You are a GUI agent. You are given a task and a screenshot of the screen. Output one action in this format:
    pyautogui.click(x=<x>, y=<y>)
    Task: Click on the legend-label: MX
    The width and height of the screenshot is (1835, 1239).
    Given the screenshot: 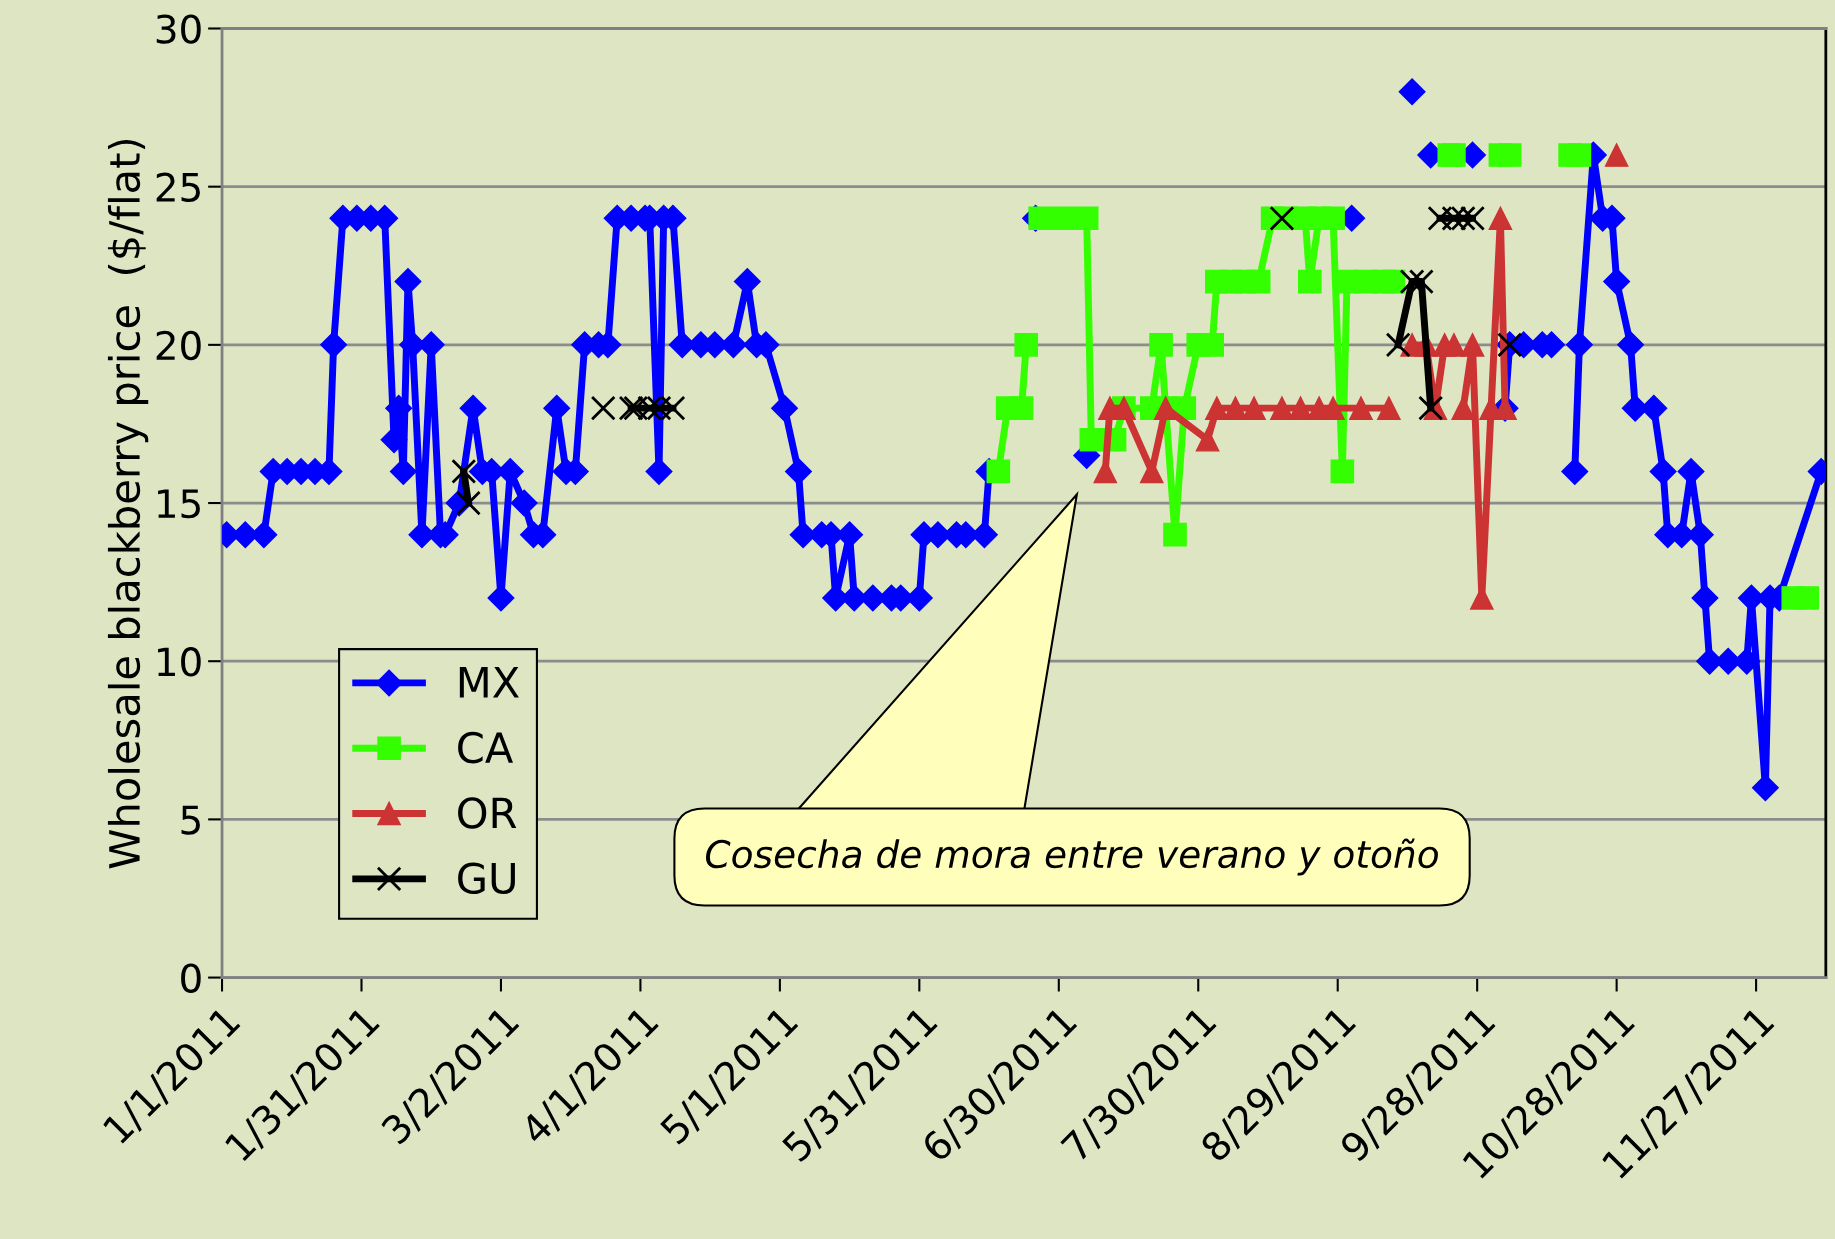 What is the action you would take?
    pyautogui.click(x=489, y=682)
    